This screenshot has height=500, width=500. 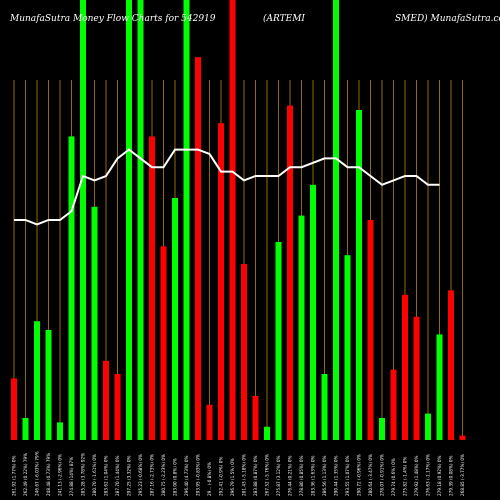 I want to click on x-tick-label: 279.18 (0.92%) 0%, so click(x=439, y=475).